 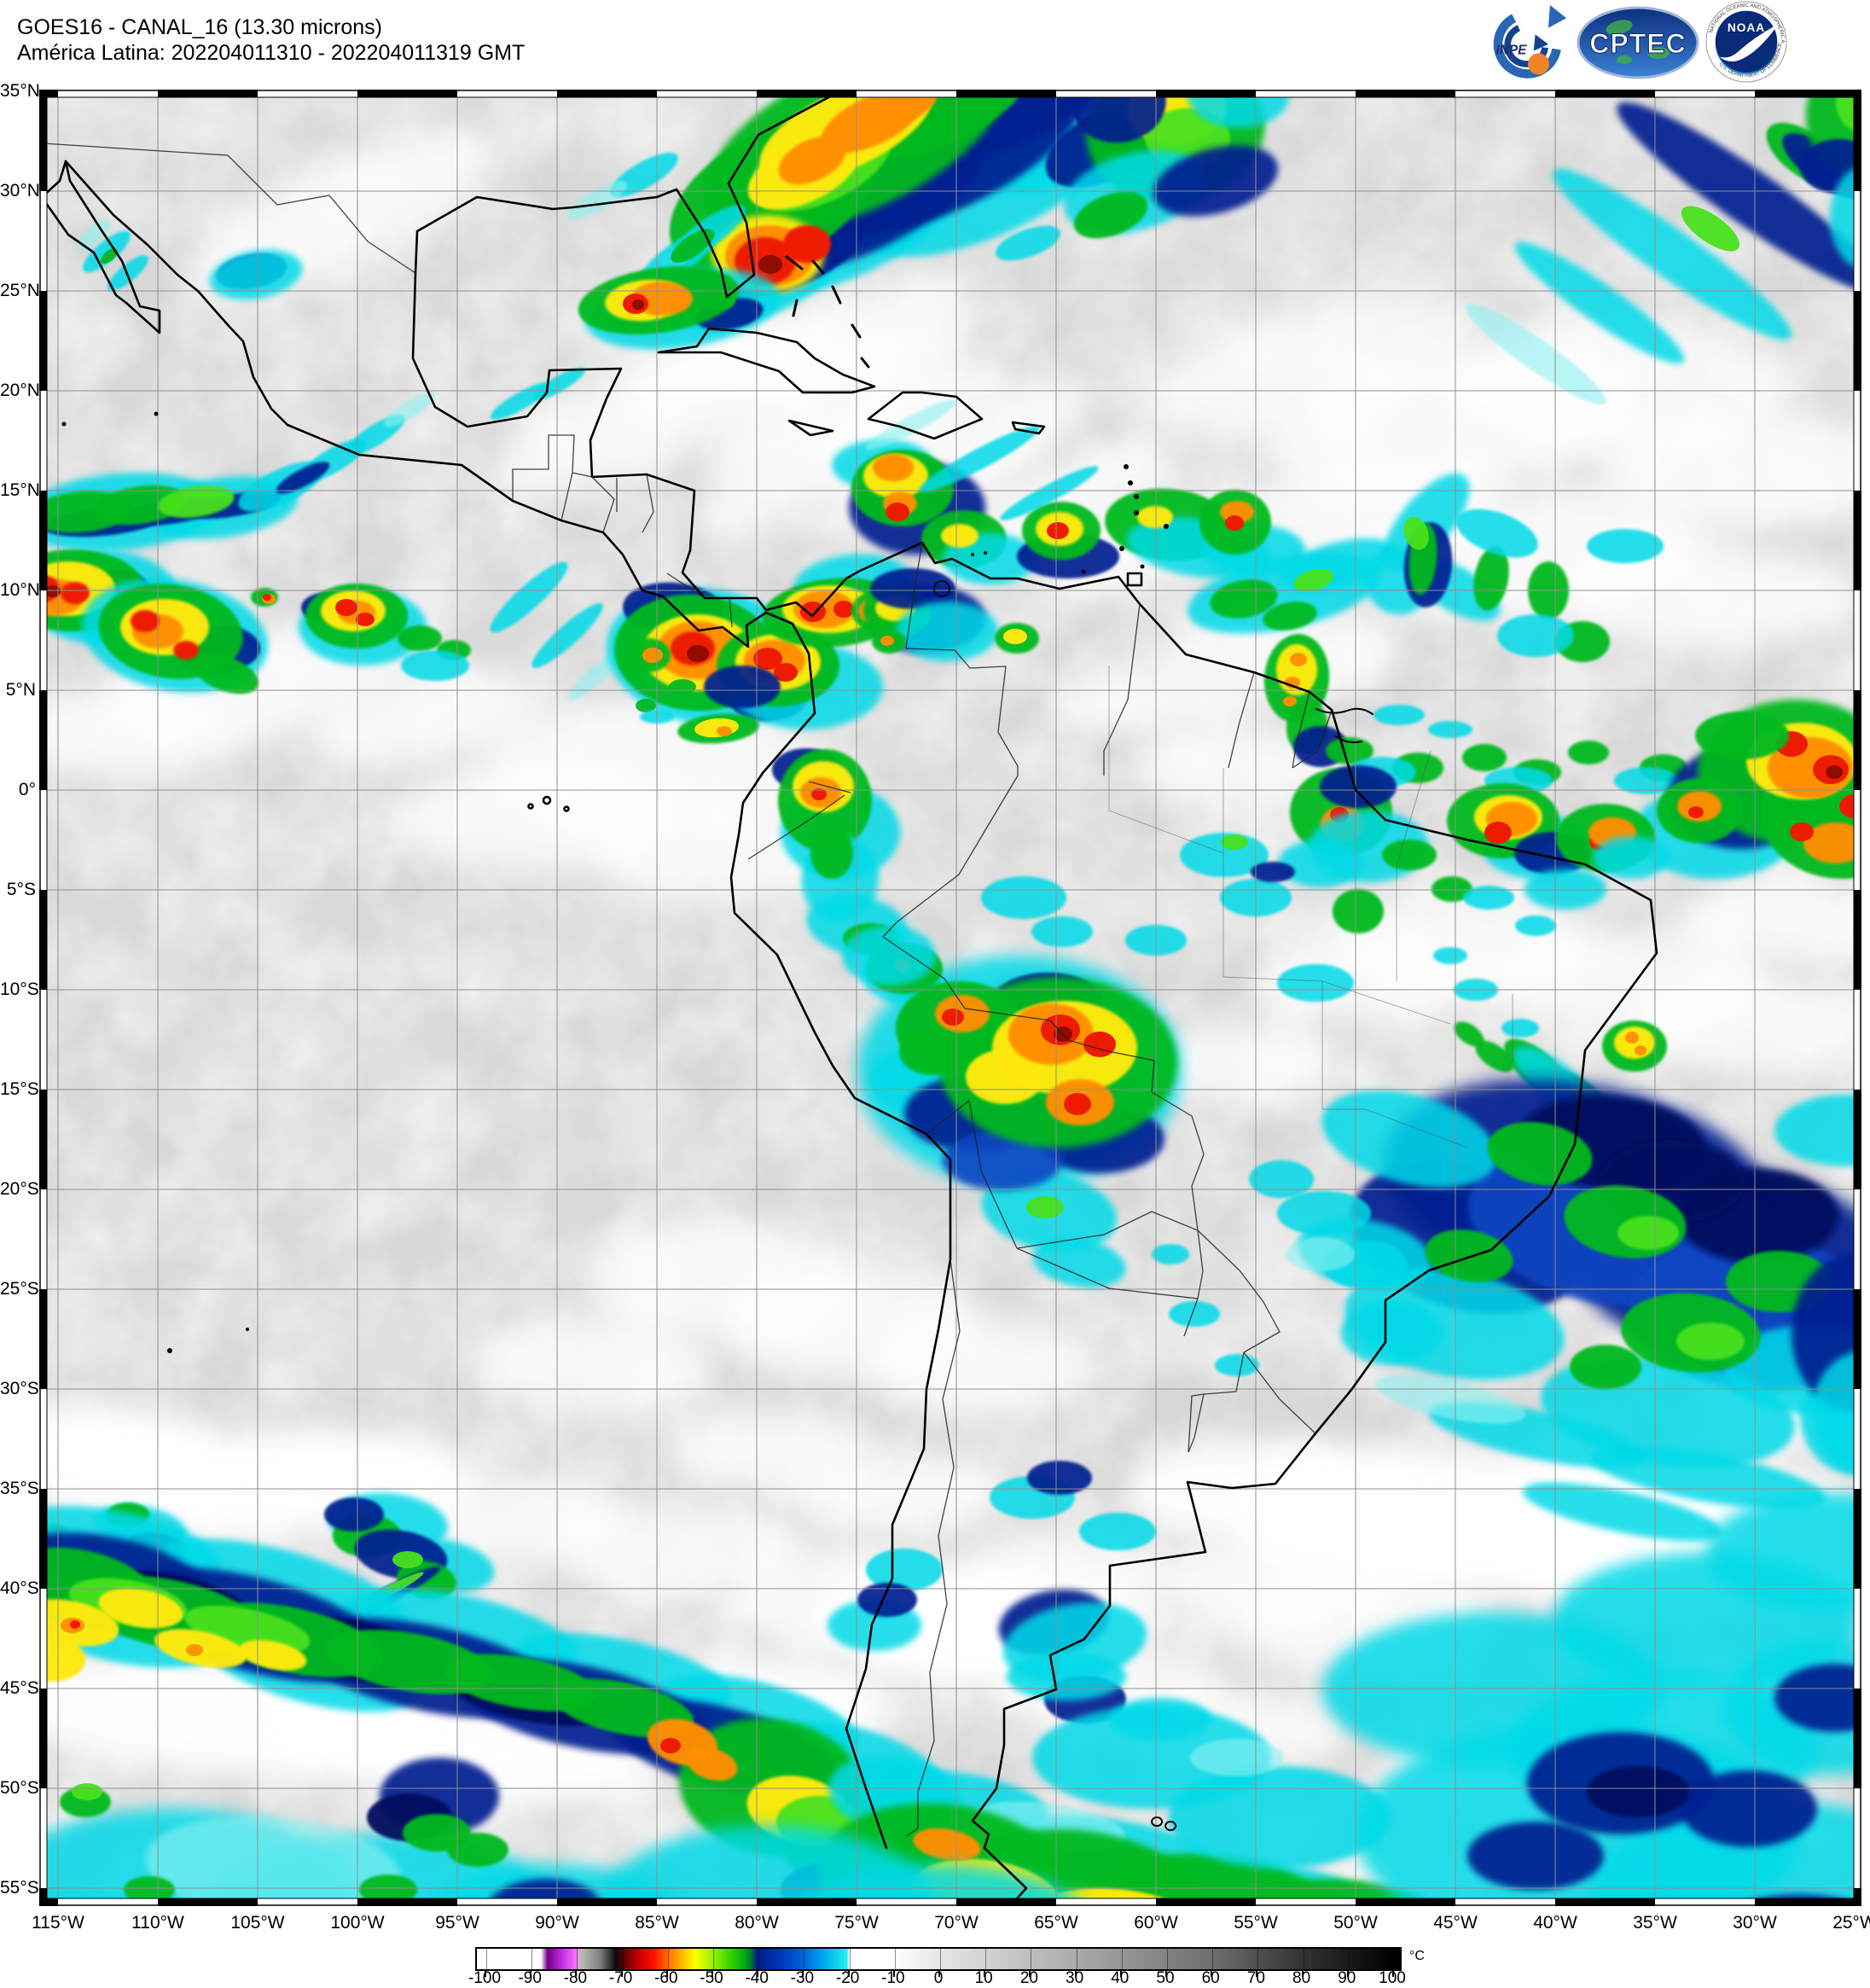 What do you see at coordinates (20, 91) in the screenshot?
I see `lat-label: 35°N` at bounding box center [20, 91].